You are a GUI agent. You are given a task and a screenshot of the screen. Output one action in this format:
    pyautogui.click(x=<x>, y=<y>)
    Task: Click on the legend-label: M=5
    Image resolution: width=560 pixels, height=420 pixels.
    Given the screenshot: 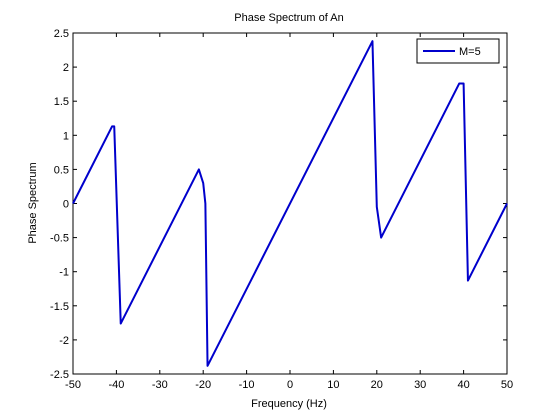 What is the action you would take?
    pyautogui.click(x=470, y=52)
    